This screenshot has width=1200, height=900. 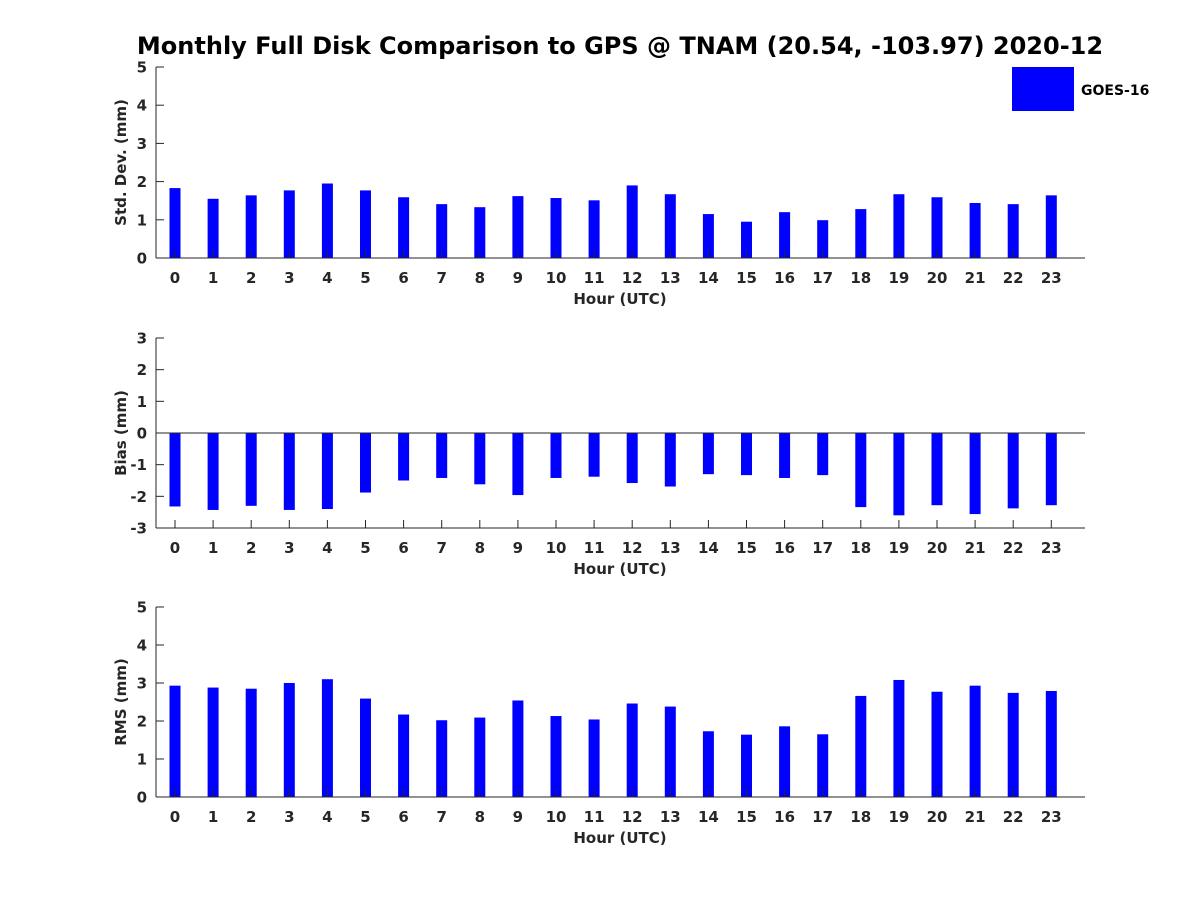 What do you see at coordinates (142, 106) in the screenshot?
I see `std-dev-y-tick-label: 4` at bounding box center [142, 106].